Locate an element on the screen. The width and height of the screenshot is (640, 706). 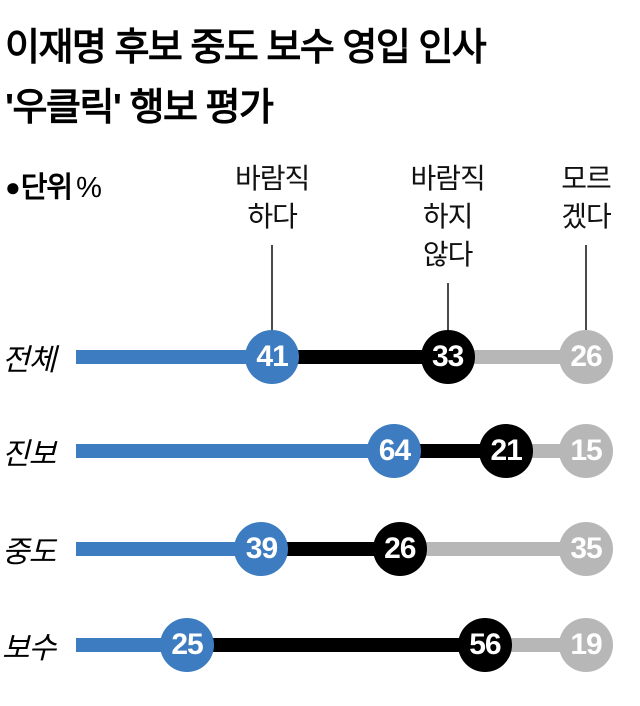
value-label: 39 is located at coordinates (261, 548).